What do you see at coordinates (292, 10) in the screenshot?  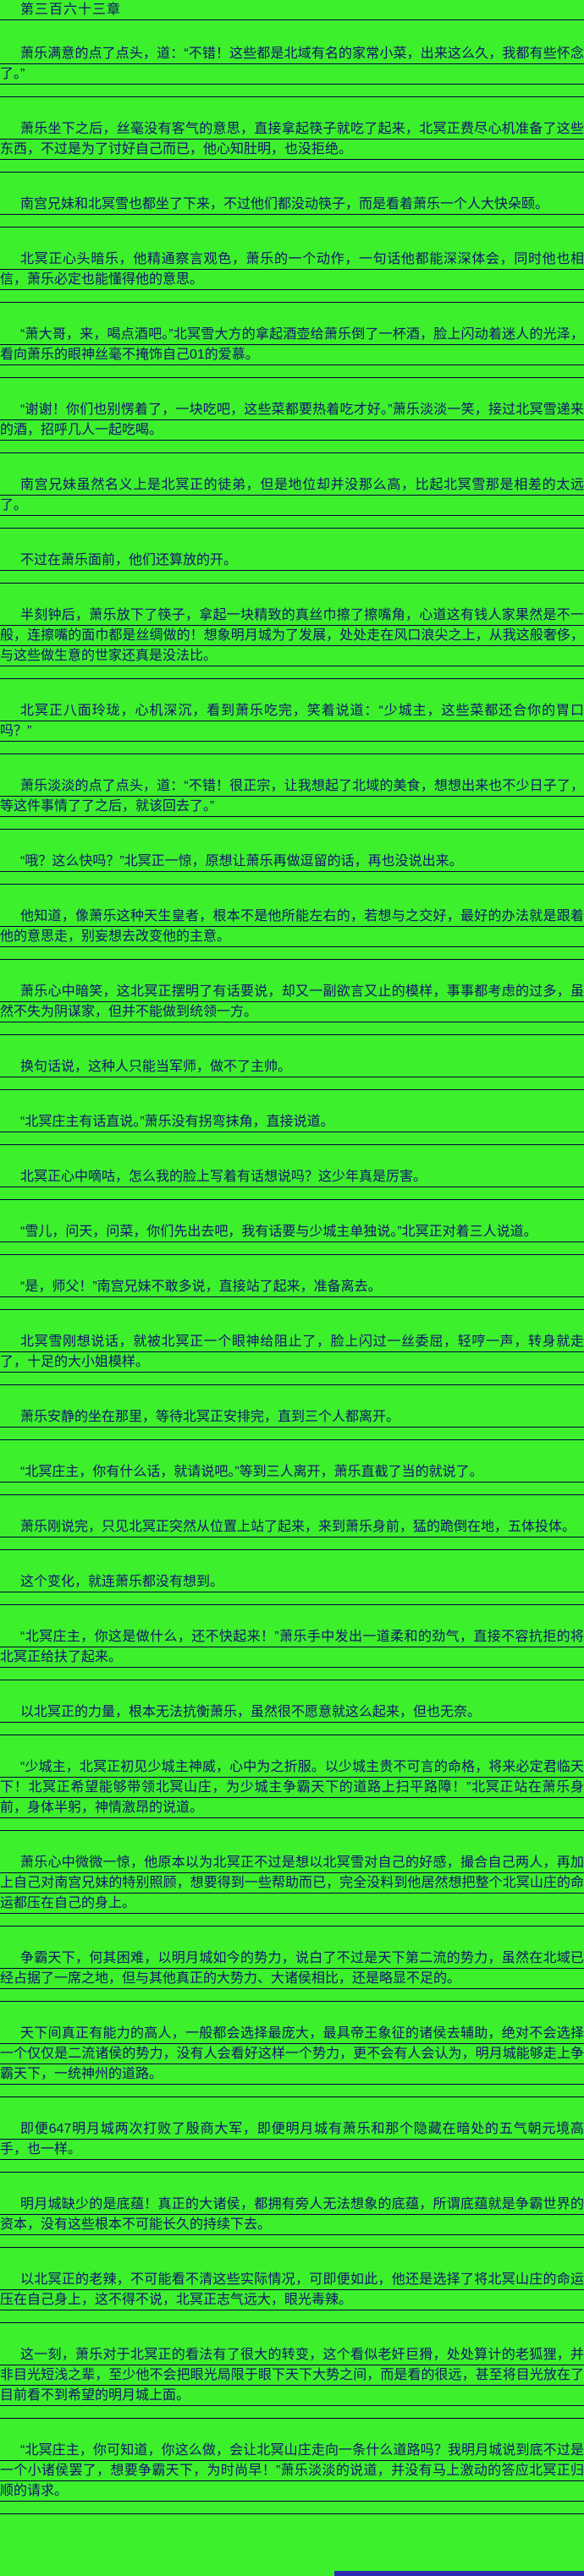 I see `chapter-title: 第三百六十三章` at bounding box center [292, 10].